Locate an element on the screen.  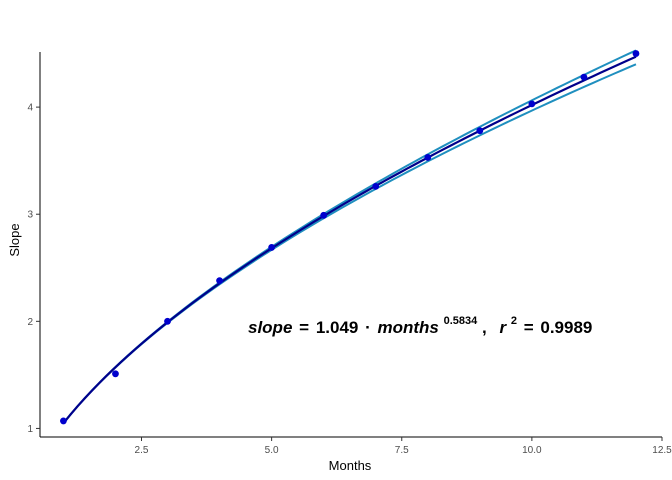
equation-var: months is located at coordinates (408, 327).